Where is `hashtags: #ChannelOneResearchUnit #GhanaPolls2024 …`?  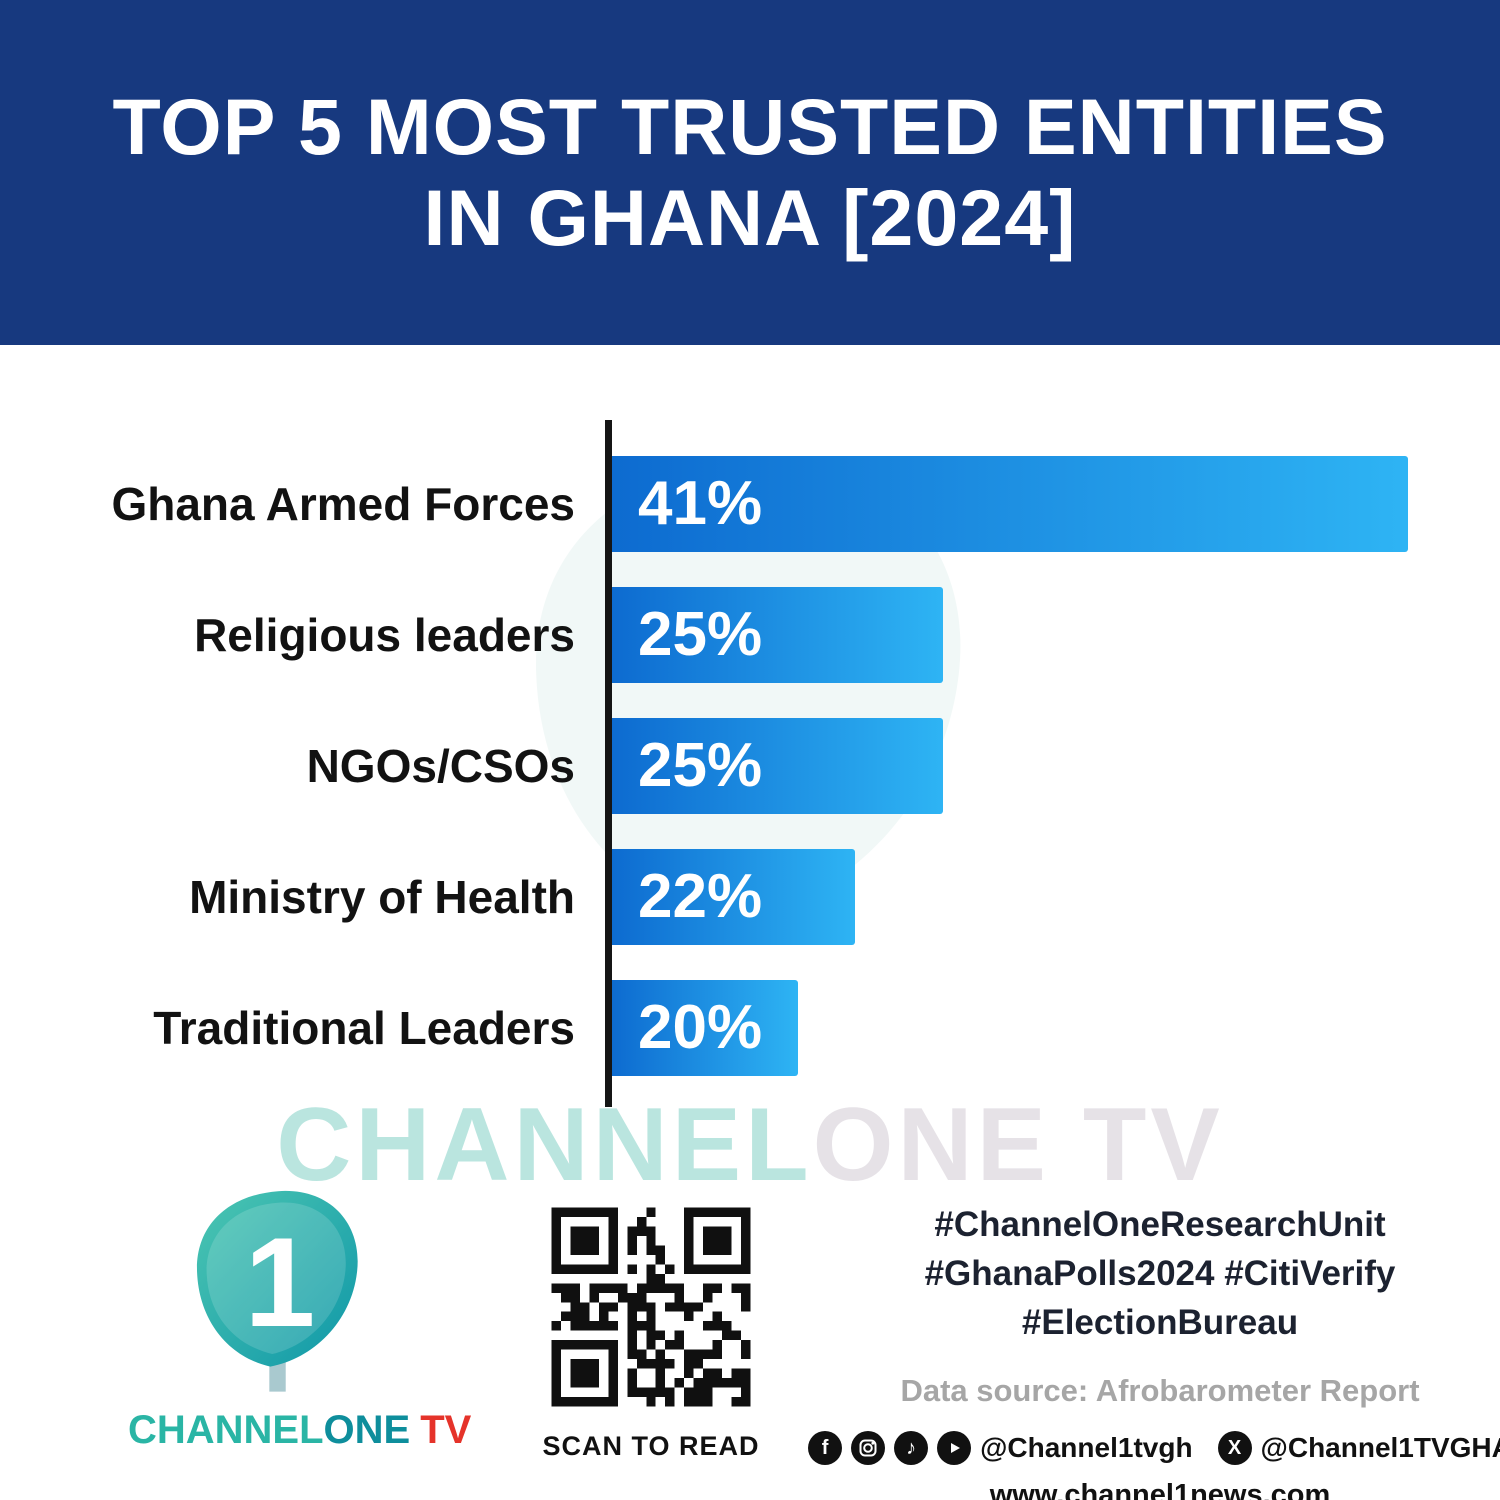
hashtags: #ChannelOneResearchUnit #GhanaPolls2024 … is located at coordinates (1160, 1273).